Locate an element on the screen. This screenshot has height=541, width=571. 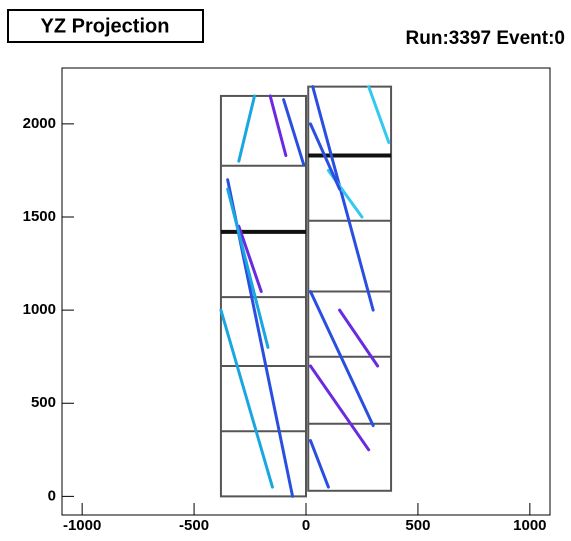
chart-title: YZ Projection is located at coordinates (105, 26).